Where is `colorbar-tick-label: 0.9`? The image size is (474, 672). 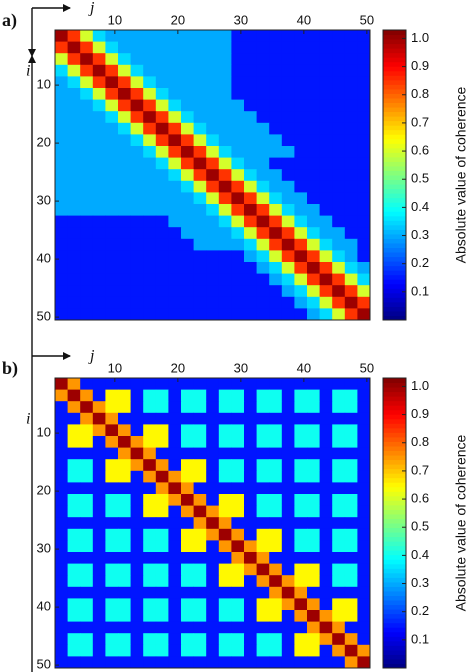
colorbar-tick-label: 0.9 is located at coordinates (420, 413).